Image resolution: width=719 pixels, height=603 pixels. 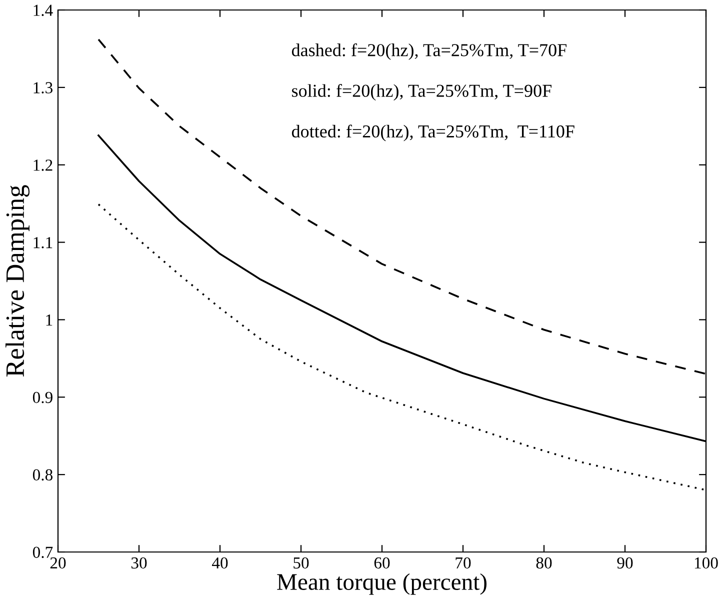 What do you see at coordinates (49, 320) in the screenshot?
I see `y-tick-label: 1` at bounding box center [49, 320].